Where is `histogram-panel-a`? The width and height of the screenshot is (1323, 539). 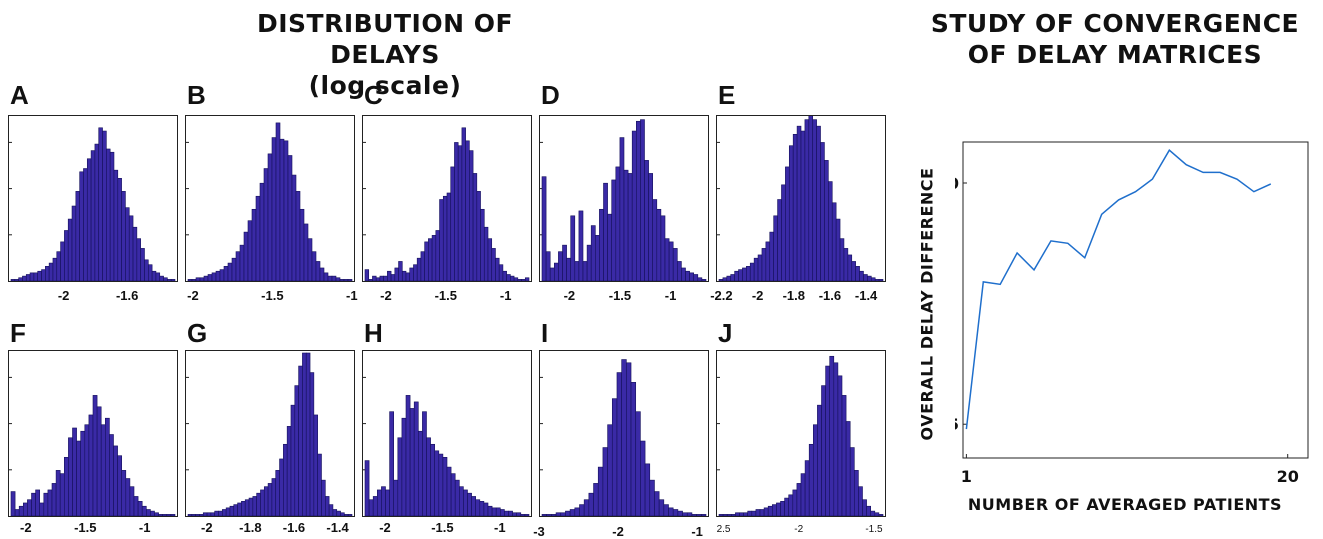
histogram-panel-a is located at coordinates (93, 198).